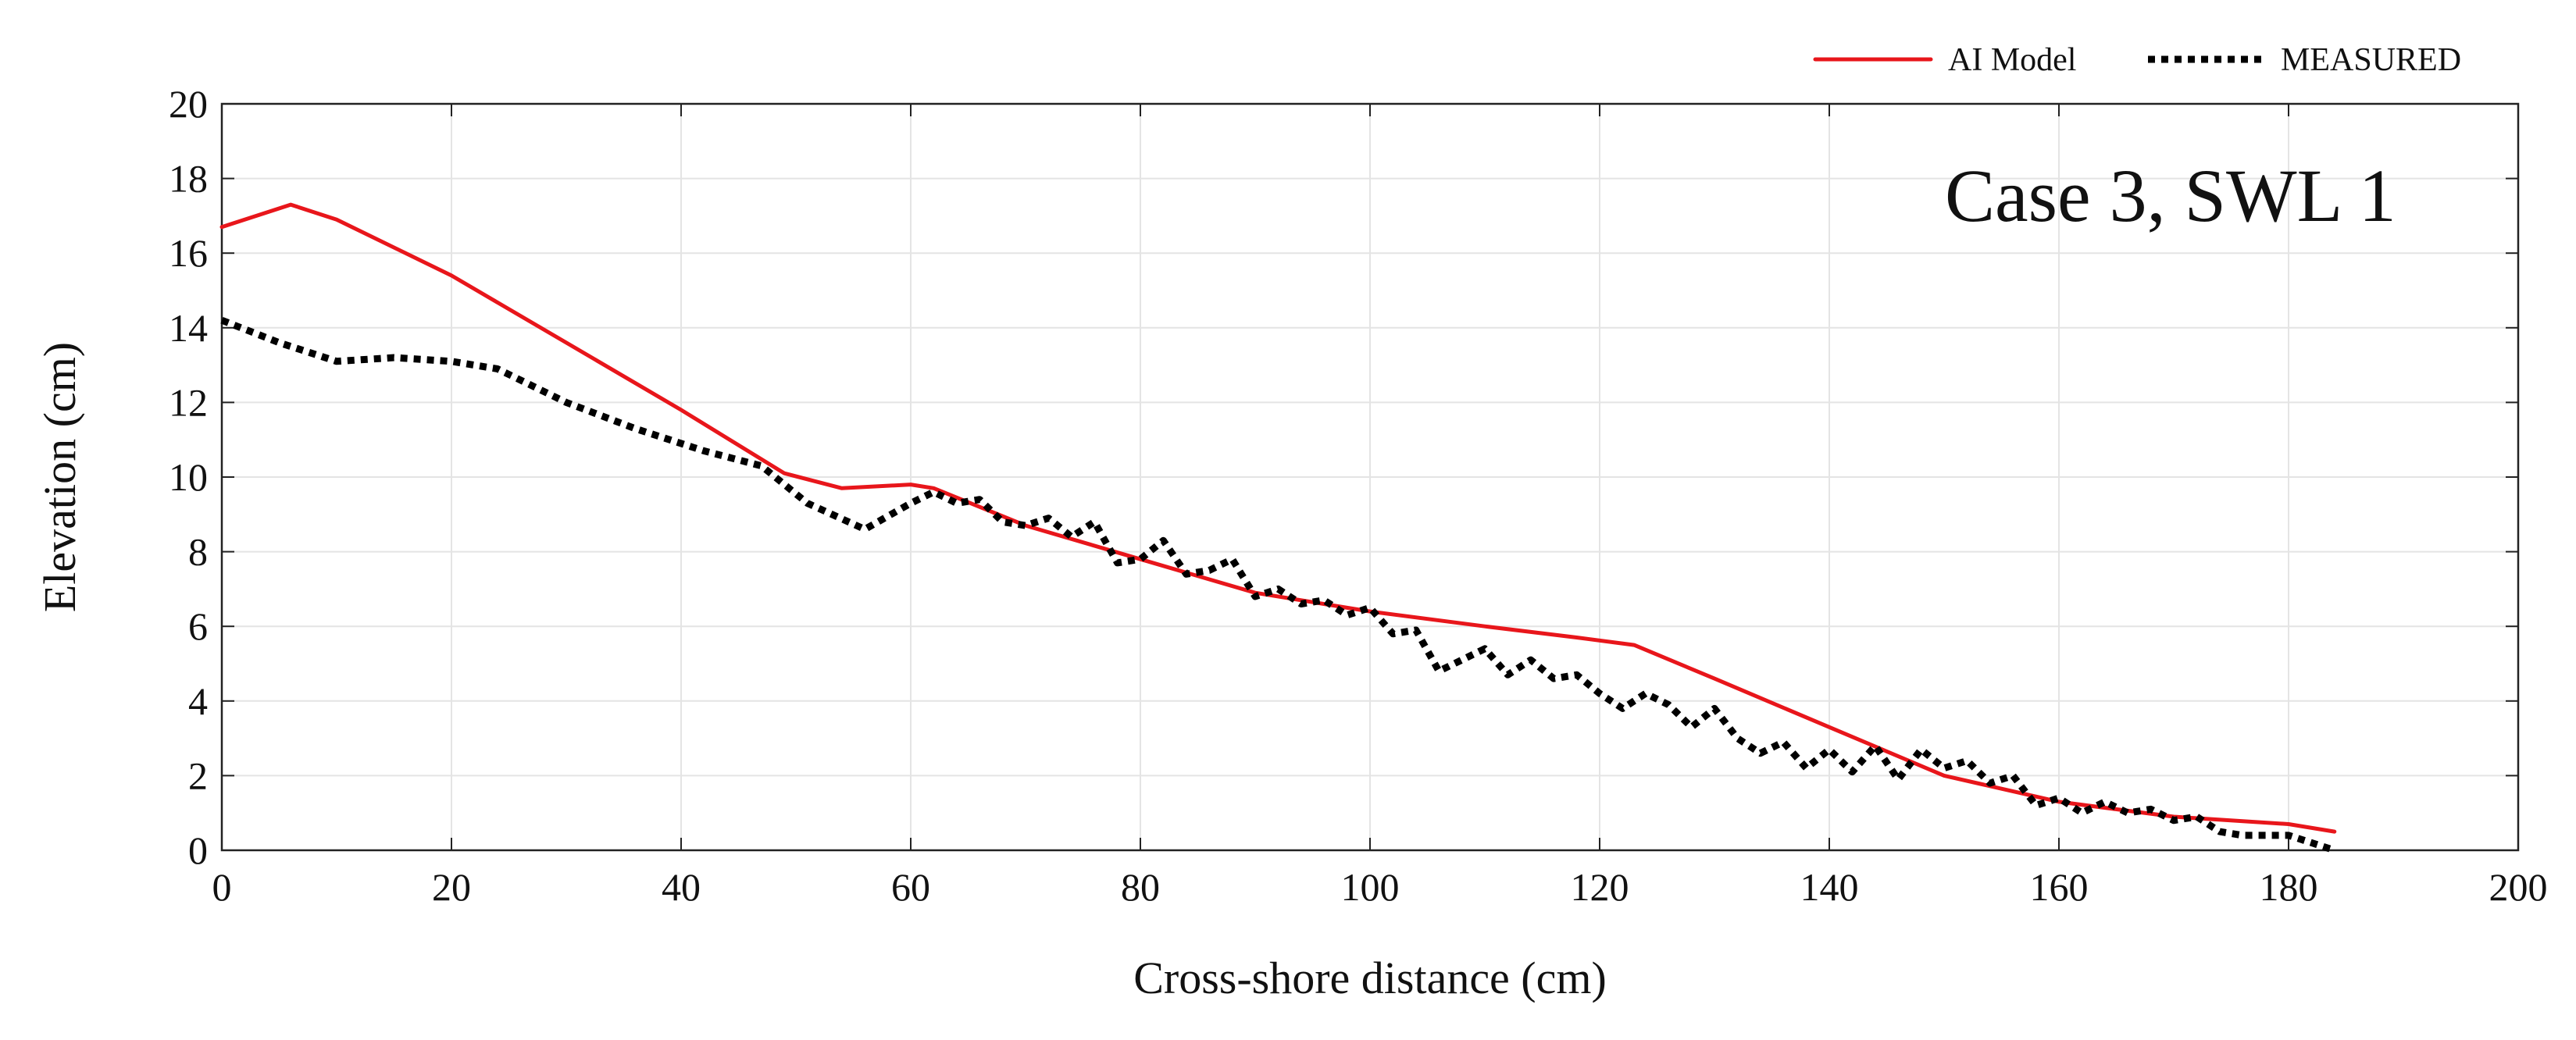 This screenshot has height=1040, width=2576. I want to click on x-tick-label: 120, so click(1600, 887).